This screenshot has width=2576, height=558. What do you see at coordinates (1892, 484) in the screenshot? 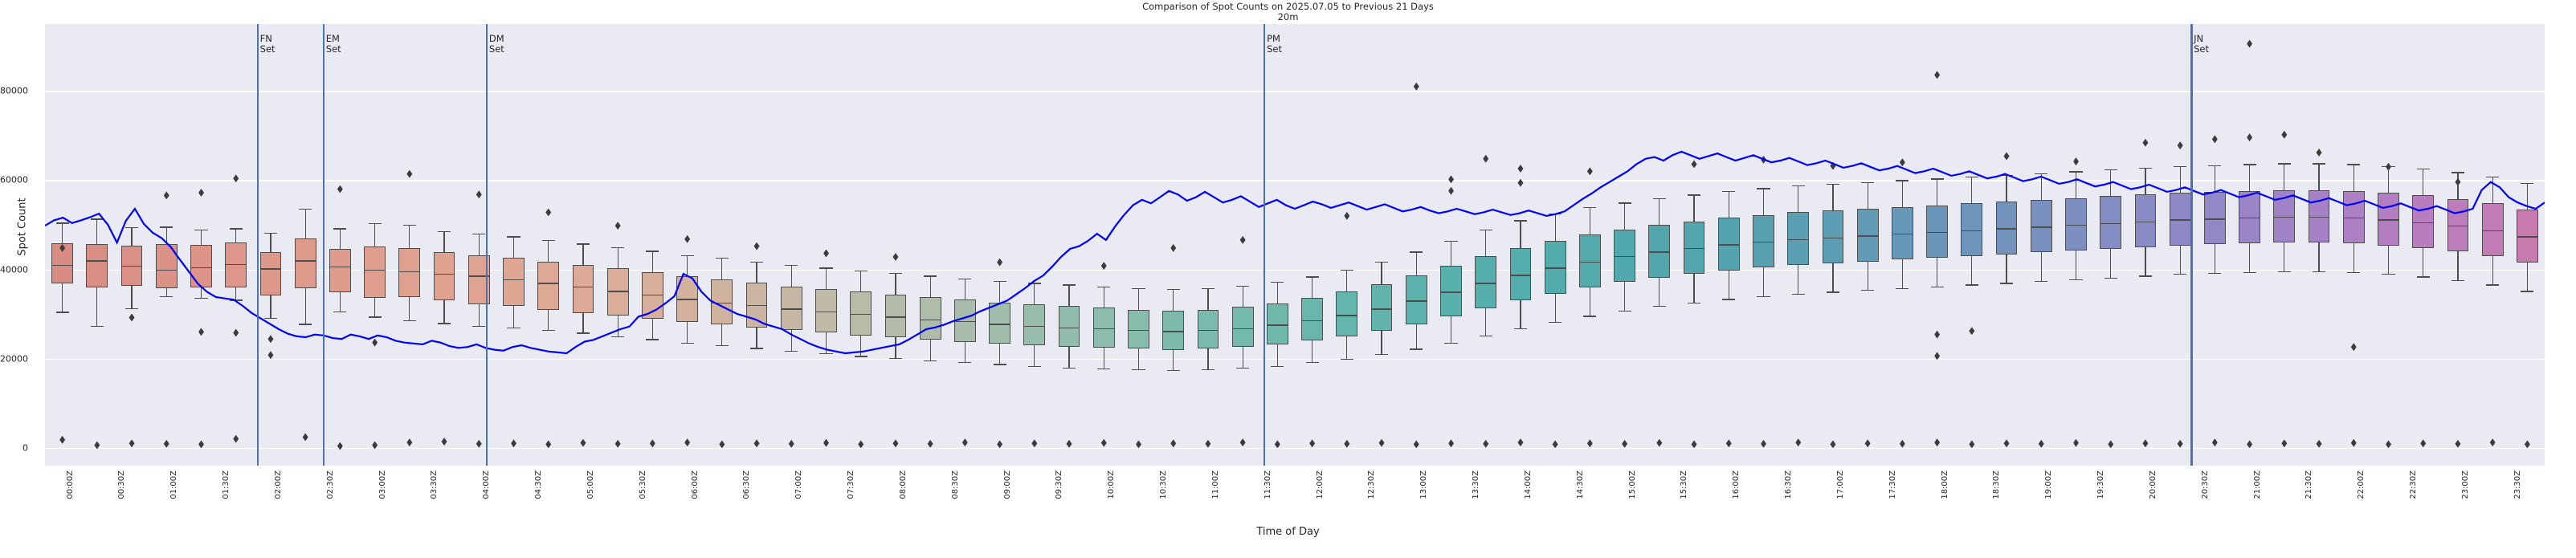
I see `x-tick-label: 17:30Z` at bounding box center [1892, 484].